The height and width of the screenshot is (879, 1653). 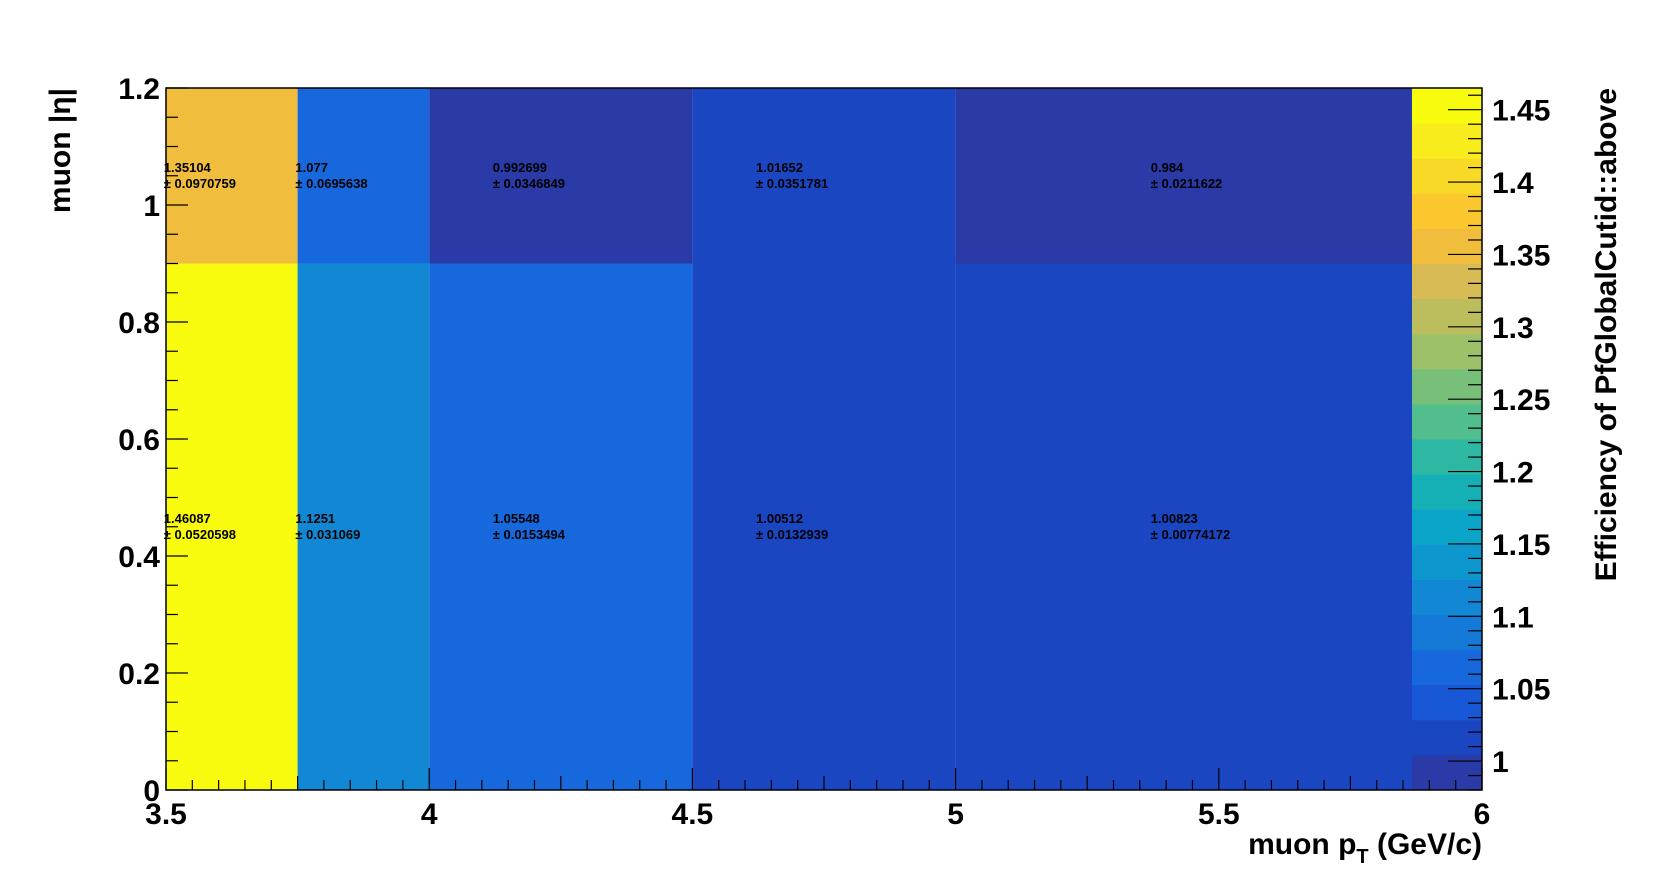 I want to click on y-tick-label: 0, so click(x=151, y=791).